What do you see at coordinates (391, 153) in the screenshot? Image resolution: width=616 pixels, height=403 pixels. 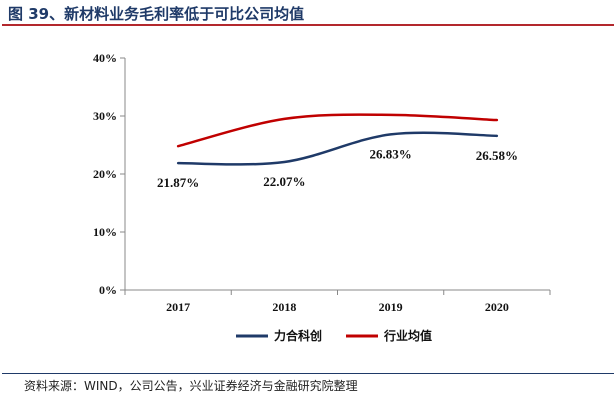 I see `data-label: 26.83%` at bounding box center [391, 153].